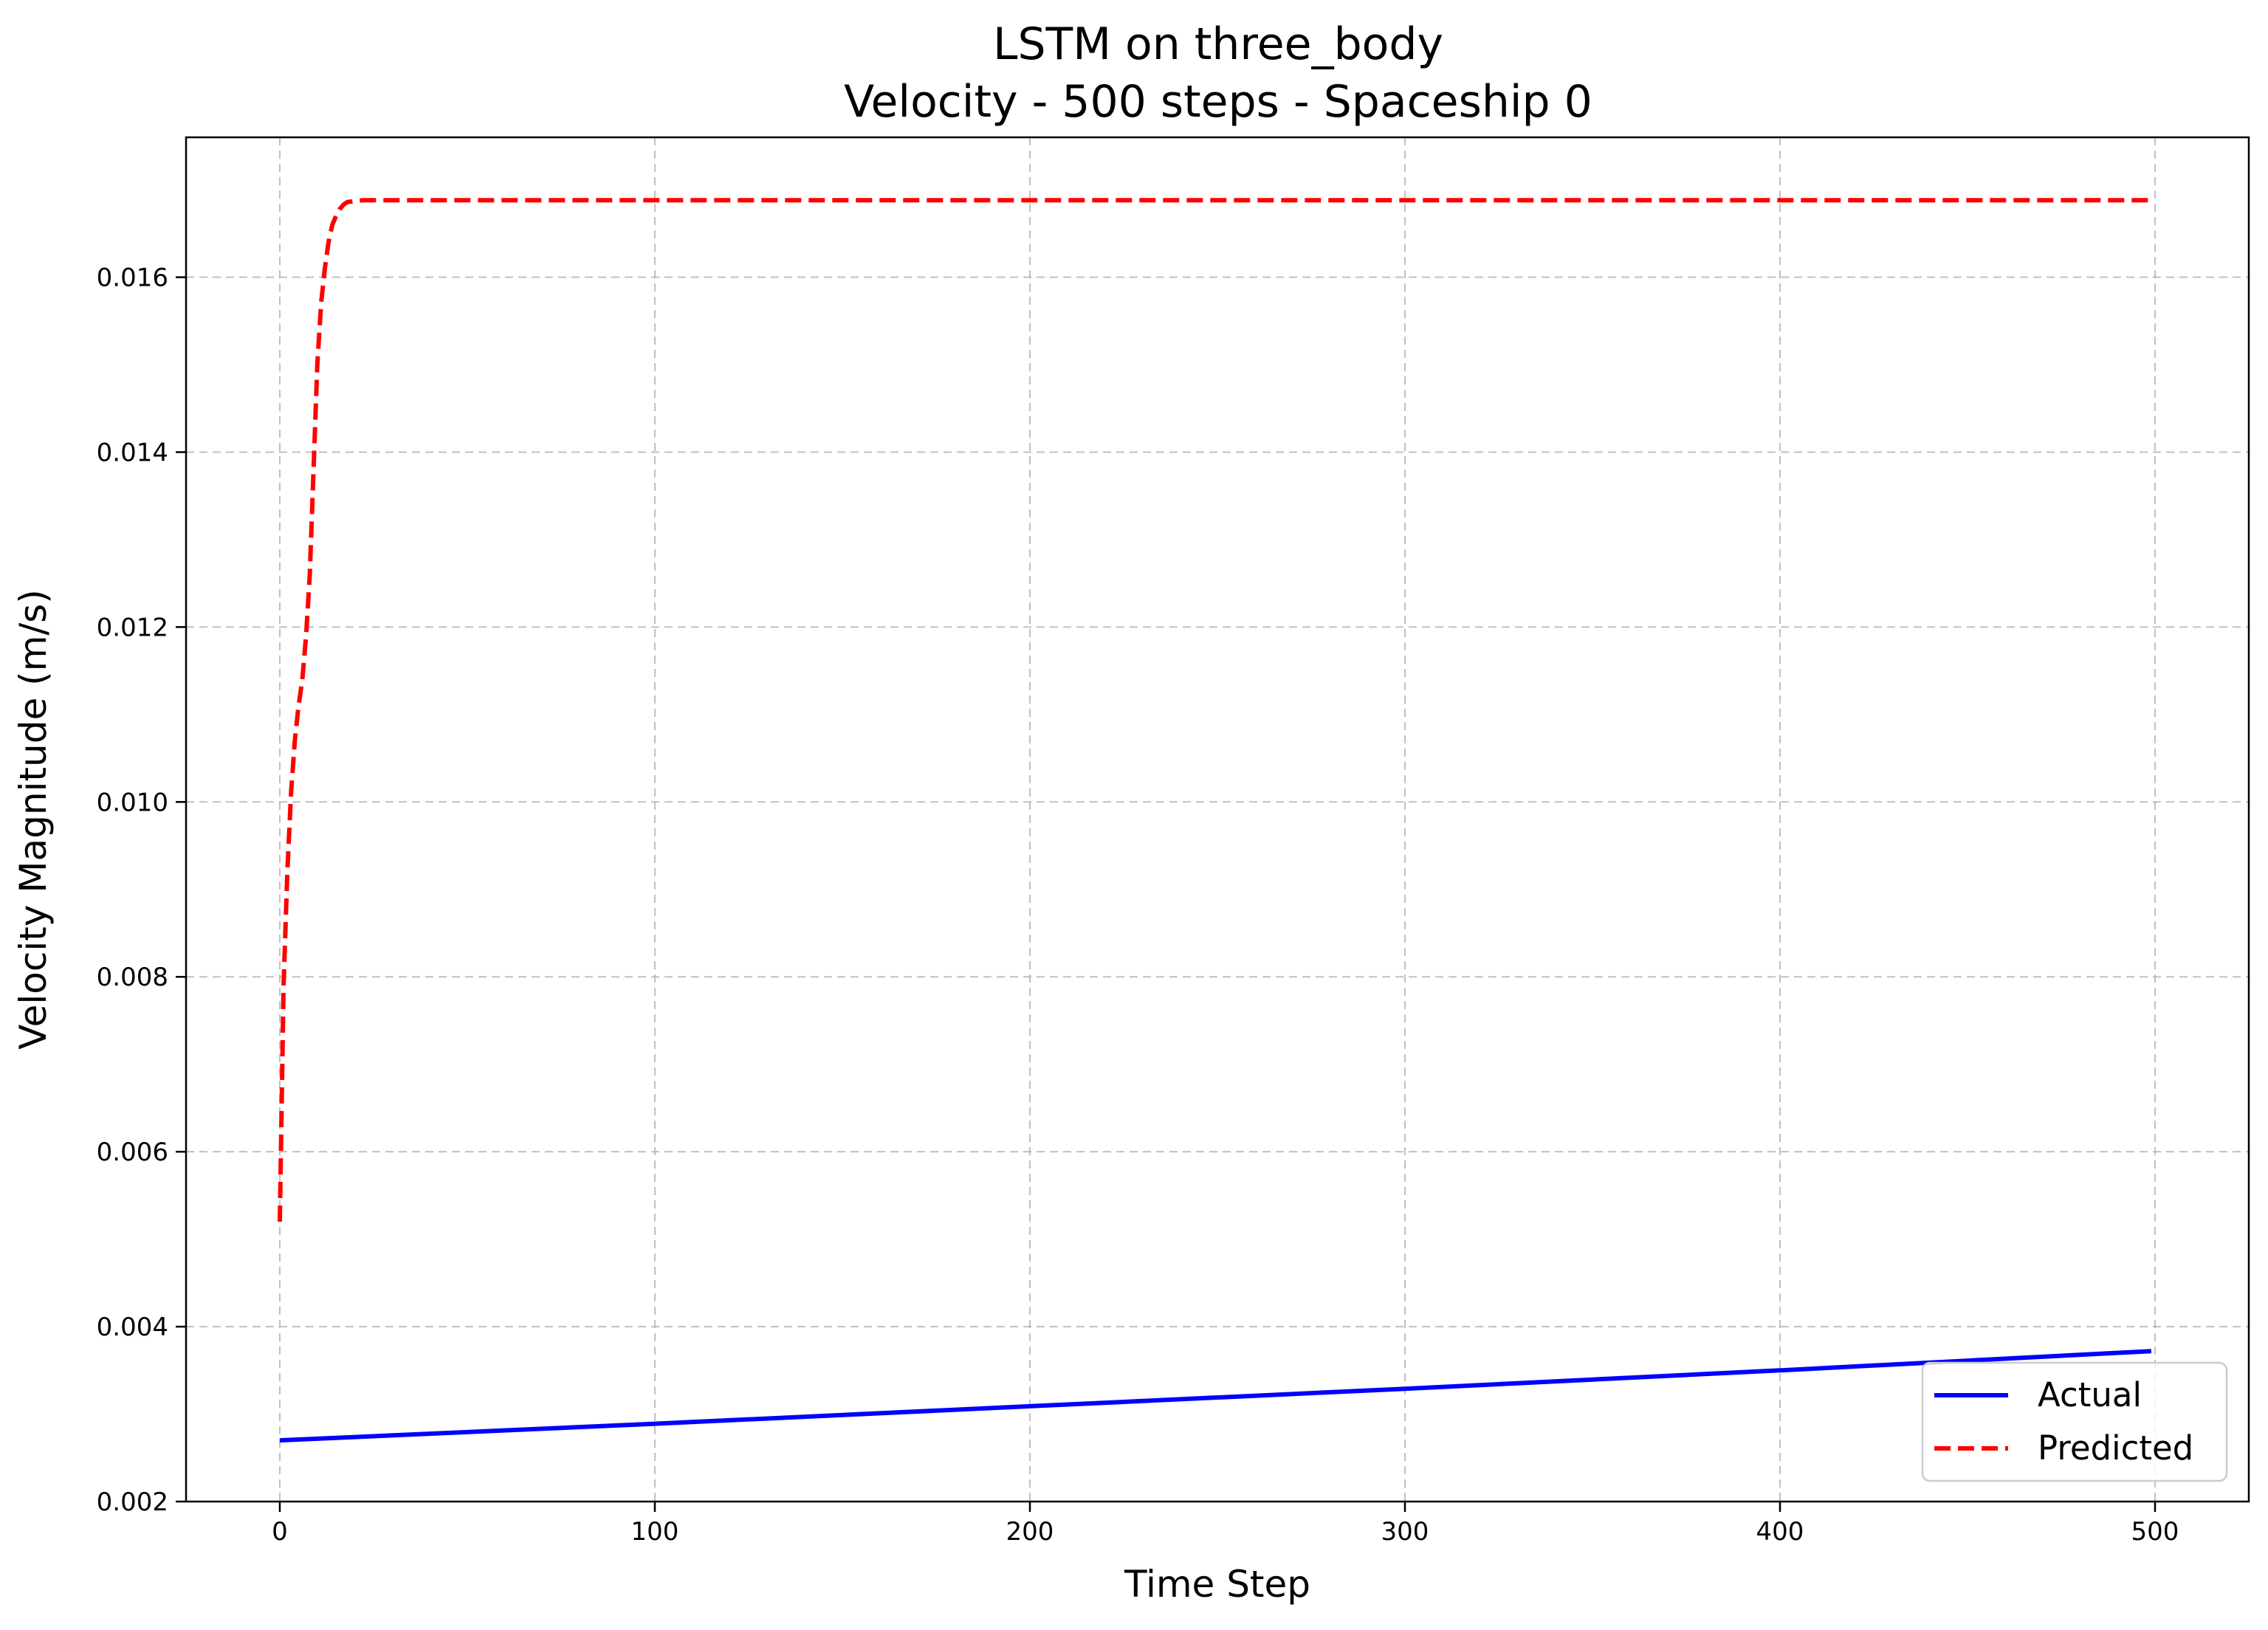 This screenshot has width=2268, height=1630. Describe the element at coordinates (132, 1502) in the screenshot. I see `y-tick-label: 0.002` at that location.